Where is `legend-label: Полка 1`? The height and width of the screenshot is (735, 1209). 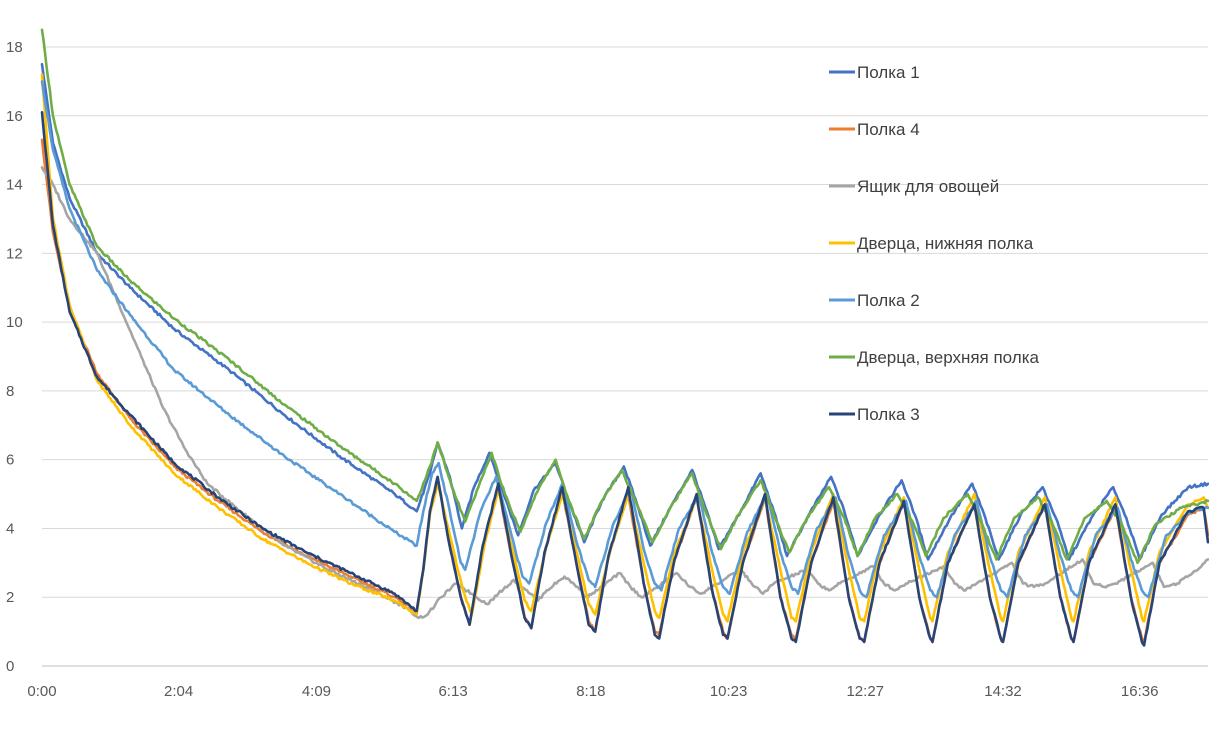 legend-label: Полка 1 is located at coordinates (888, 72).